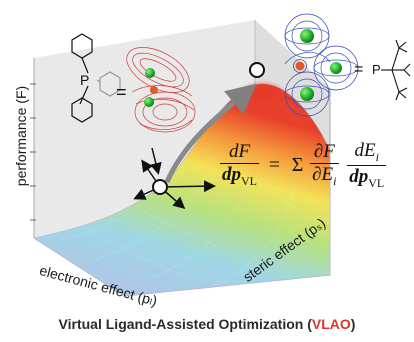 The width and height of the screenshot is (414, 342). Describe the element at coordinates (149, 102) in the screenshot. I see `left-orbital-green-atom-lower` at that location.